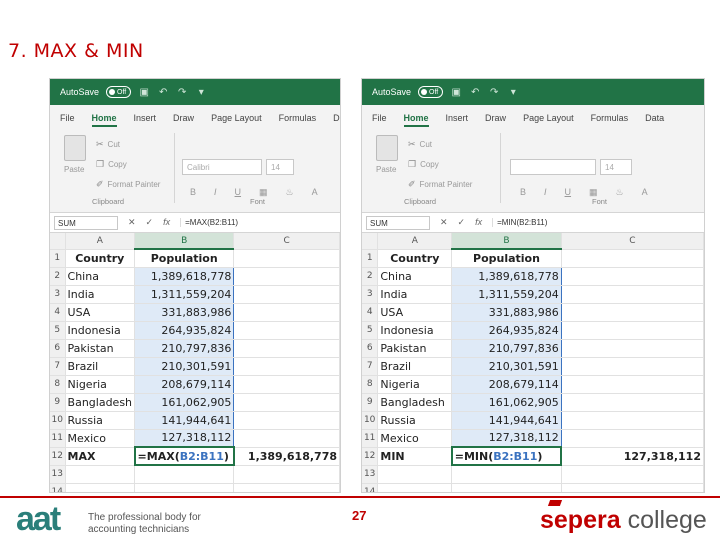  I want to click on cell-country: Nigeria, so click(100, 384).